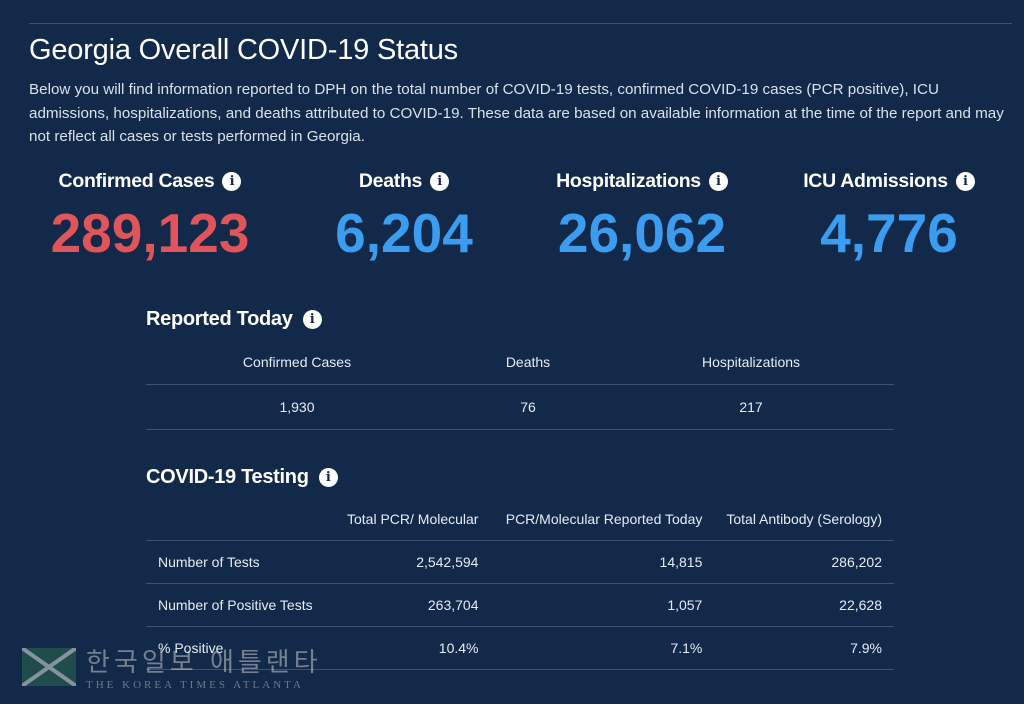 The height and width of the screenshot is (704, 1024). I want to click on page-title: Georgia Overall COVID-19 Status, so click(243, 50).